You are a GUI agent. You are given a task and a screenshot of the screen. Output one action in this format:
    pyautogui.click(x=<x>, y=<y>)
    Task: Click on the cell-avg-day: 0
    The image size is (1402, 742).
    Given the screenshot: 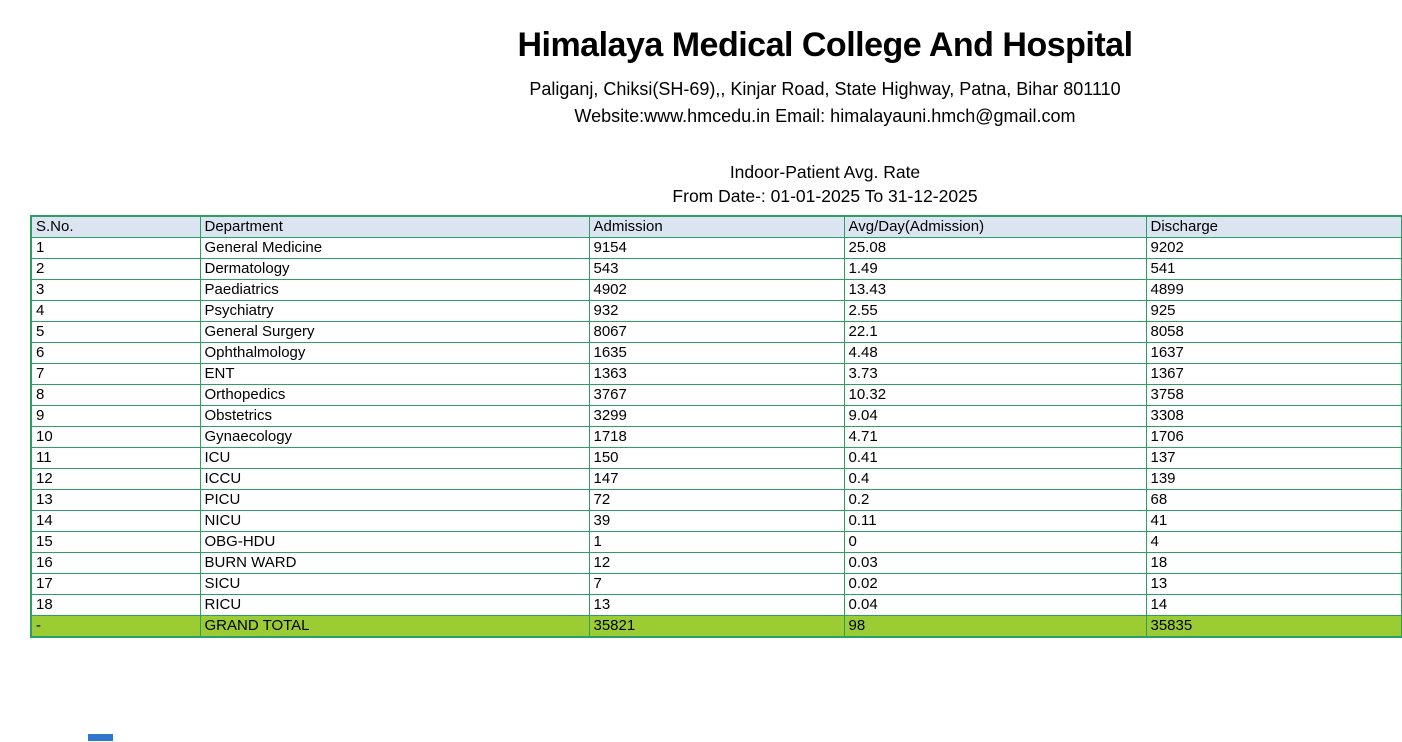 What is the action you would take?
    pyautogui.click(x=995, y=542)
    